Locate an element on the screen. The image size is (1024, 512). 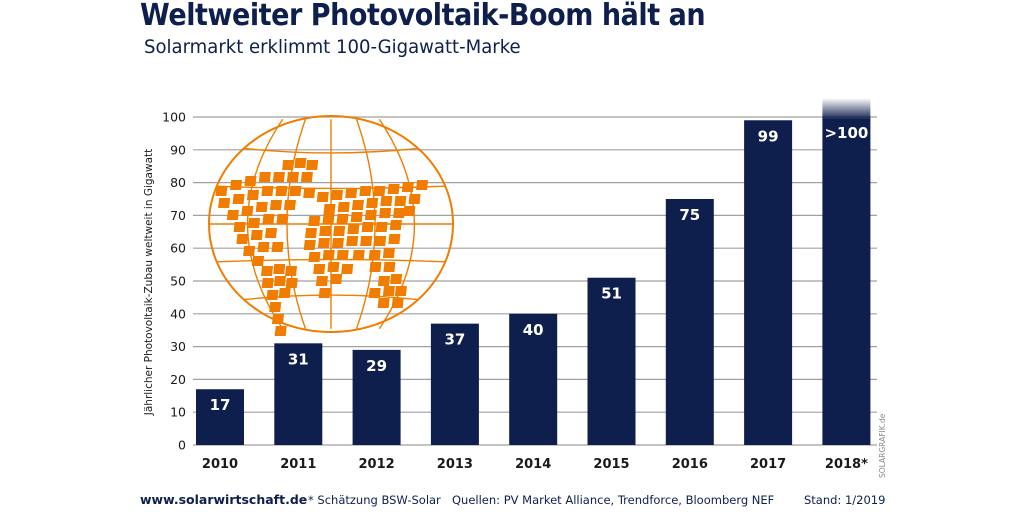
y-tick-label: 60 is located at coordinates (178, 248).